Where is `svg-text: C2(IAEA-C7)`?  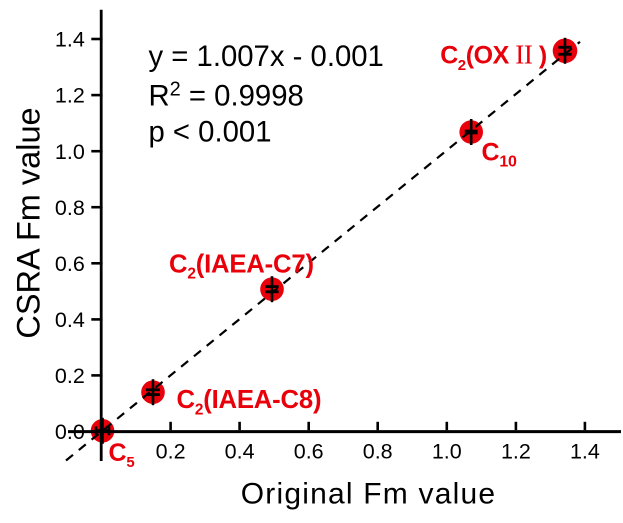
svg-text: C2(IAEA-C7) is located at coordinates (241, 266).